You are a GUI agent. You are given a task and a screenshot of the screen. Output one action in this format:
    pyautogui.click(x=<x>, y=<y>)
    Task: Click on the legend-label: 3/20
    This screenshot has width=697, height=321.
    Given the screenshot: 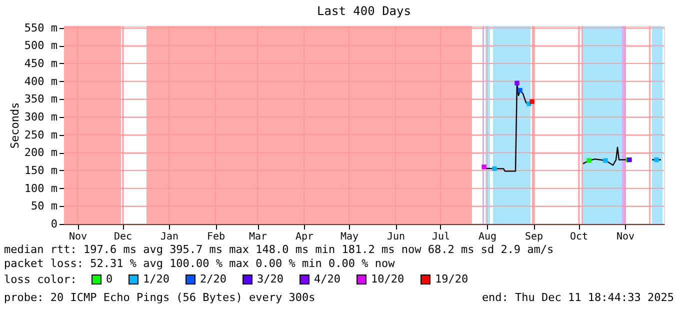 What is the action you would take?
    pyautogui.click(x=270, y=279)
    